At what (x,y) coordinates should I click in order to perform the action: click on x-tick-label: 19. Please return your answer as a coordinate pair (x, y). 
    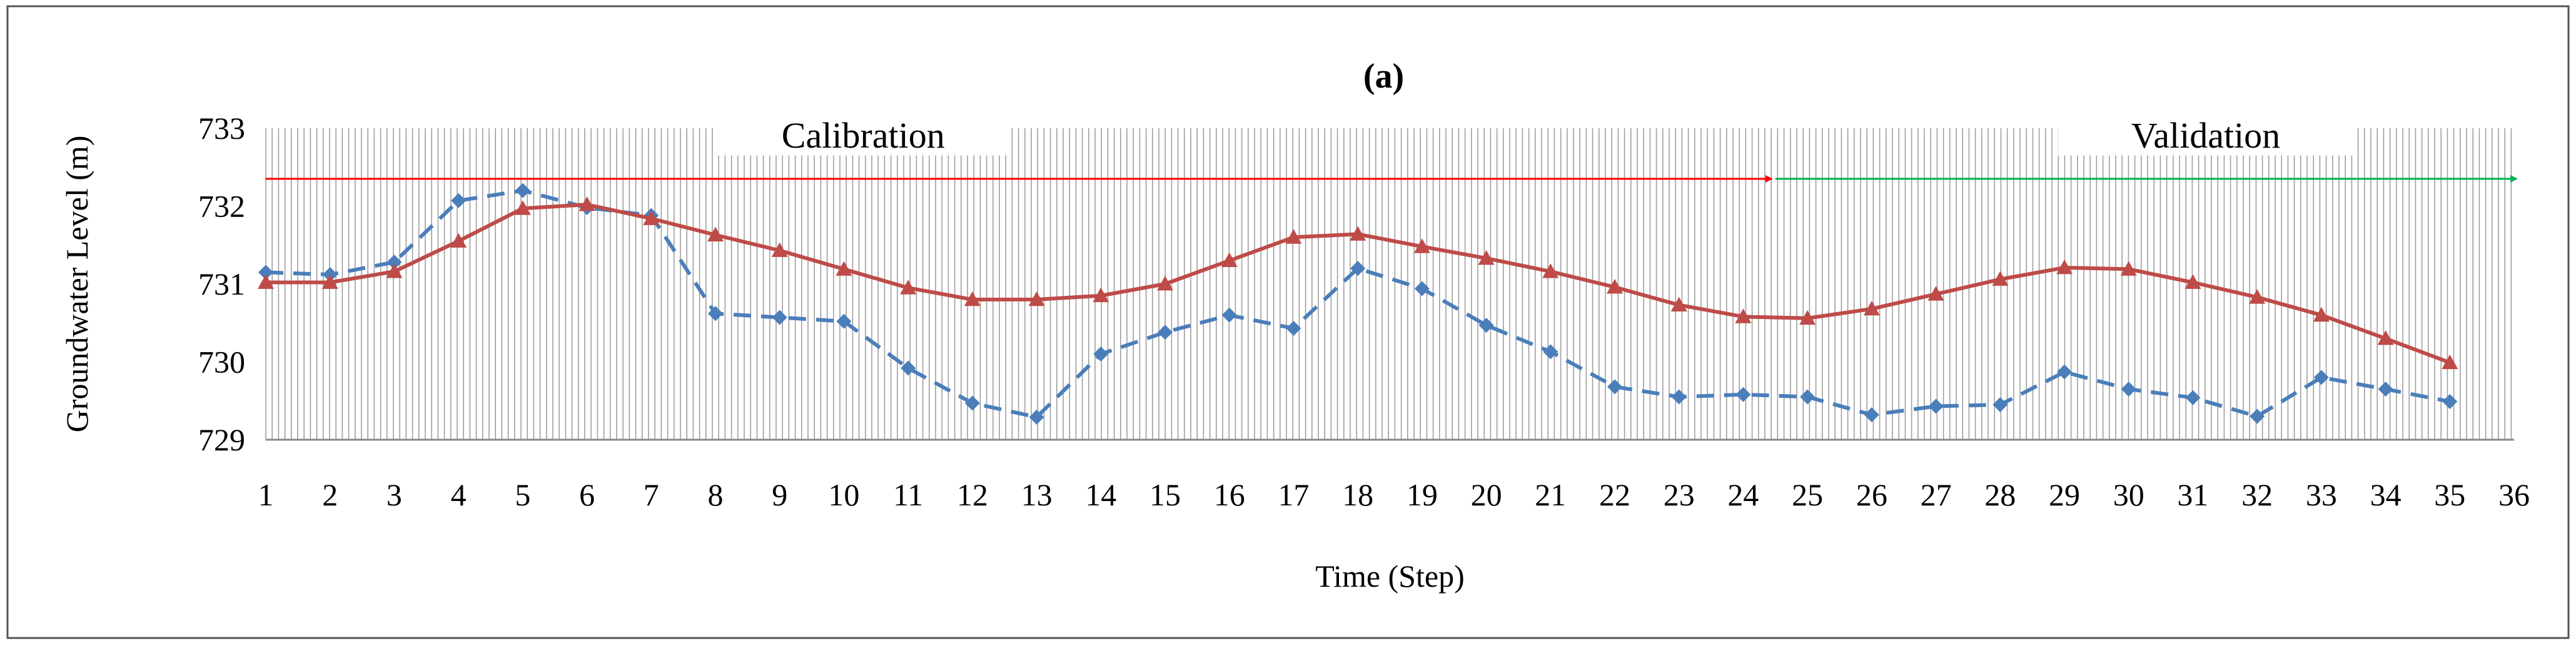
    Looking at the image, I should click on (1423, 494).